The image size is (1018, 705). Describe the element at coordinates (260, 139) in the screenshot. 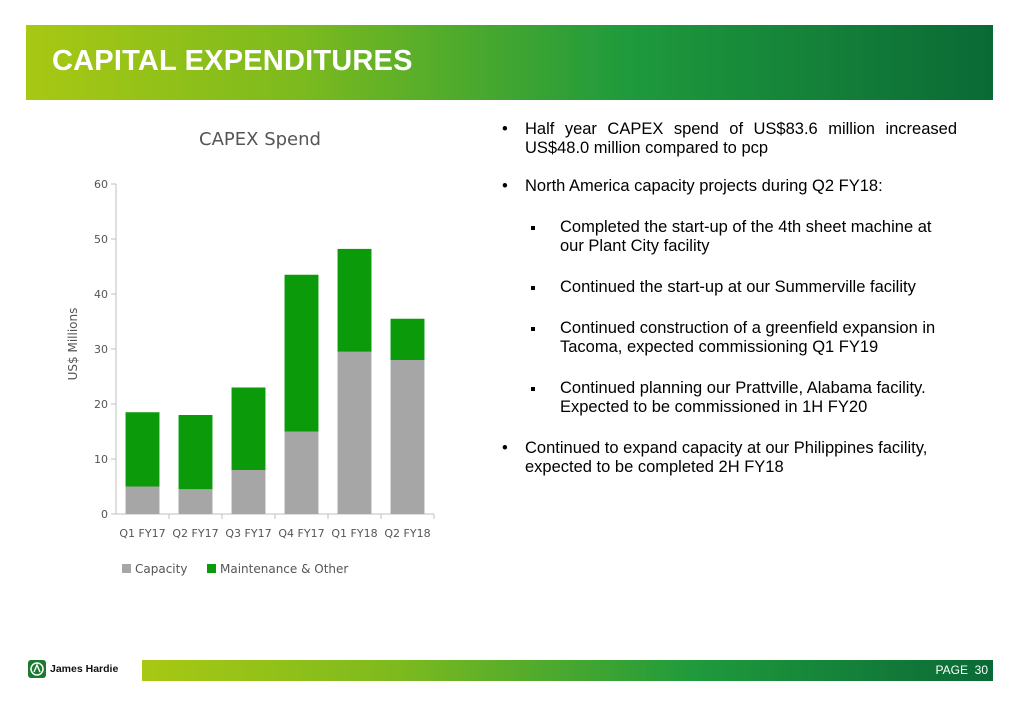

I see `chart-title: CAPEX Spend` at that location.